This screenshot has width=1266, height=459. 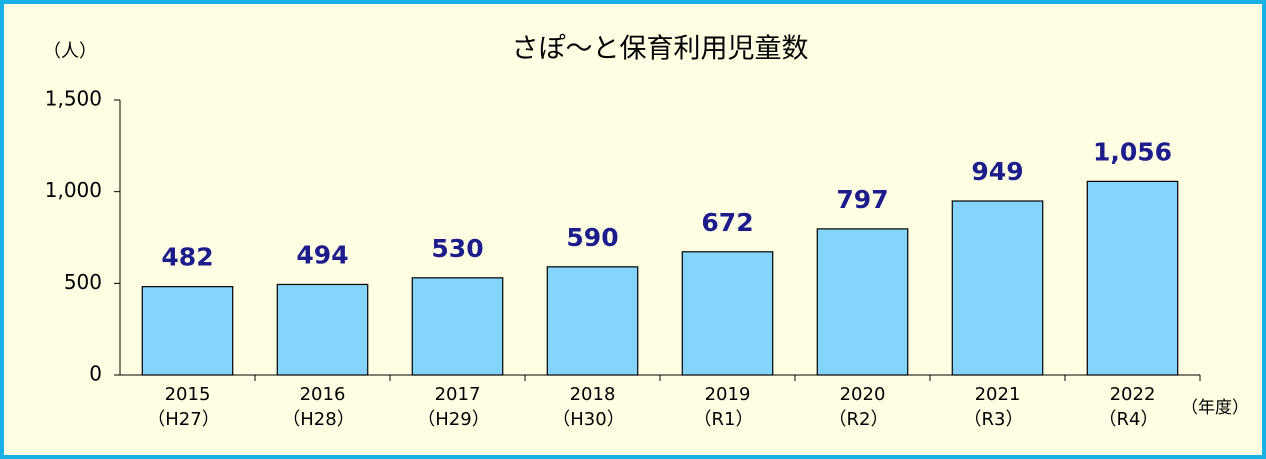 I want to click on value-label: 590, so click(x=592, y=237).